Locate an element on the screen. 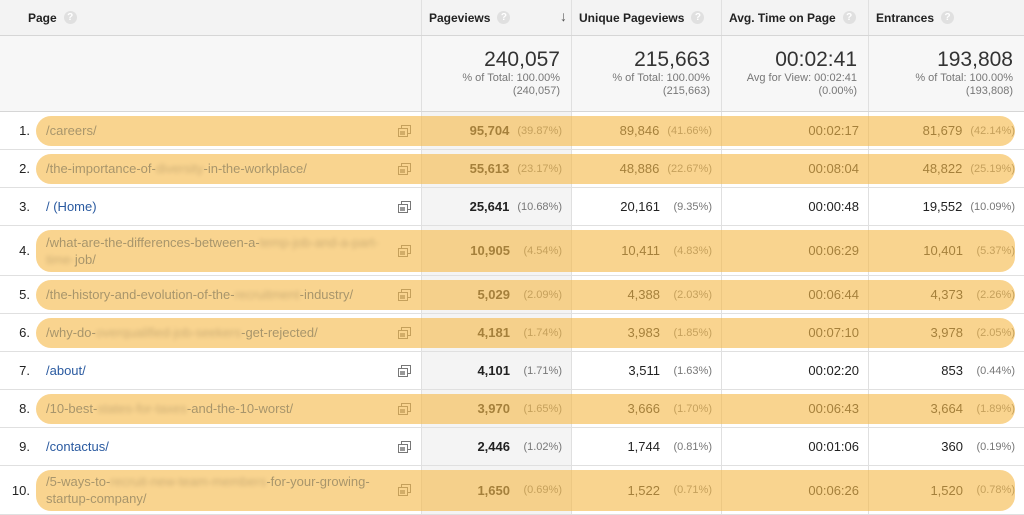 This screenshot has width=1024, height=515. totals-value: 215,663 is located at coordinates (672, 59).